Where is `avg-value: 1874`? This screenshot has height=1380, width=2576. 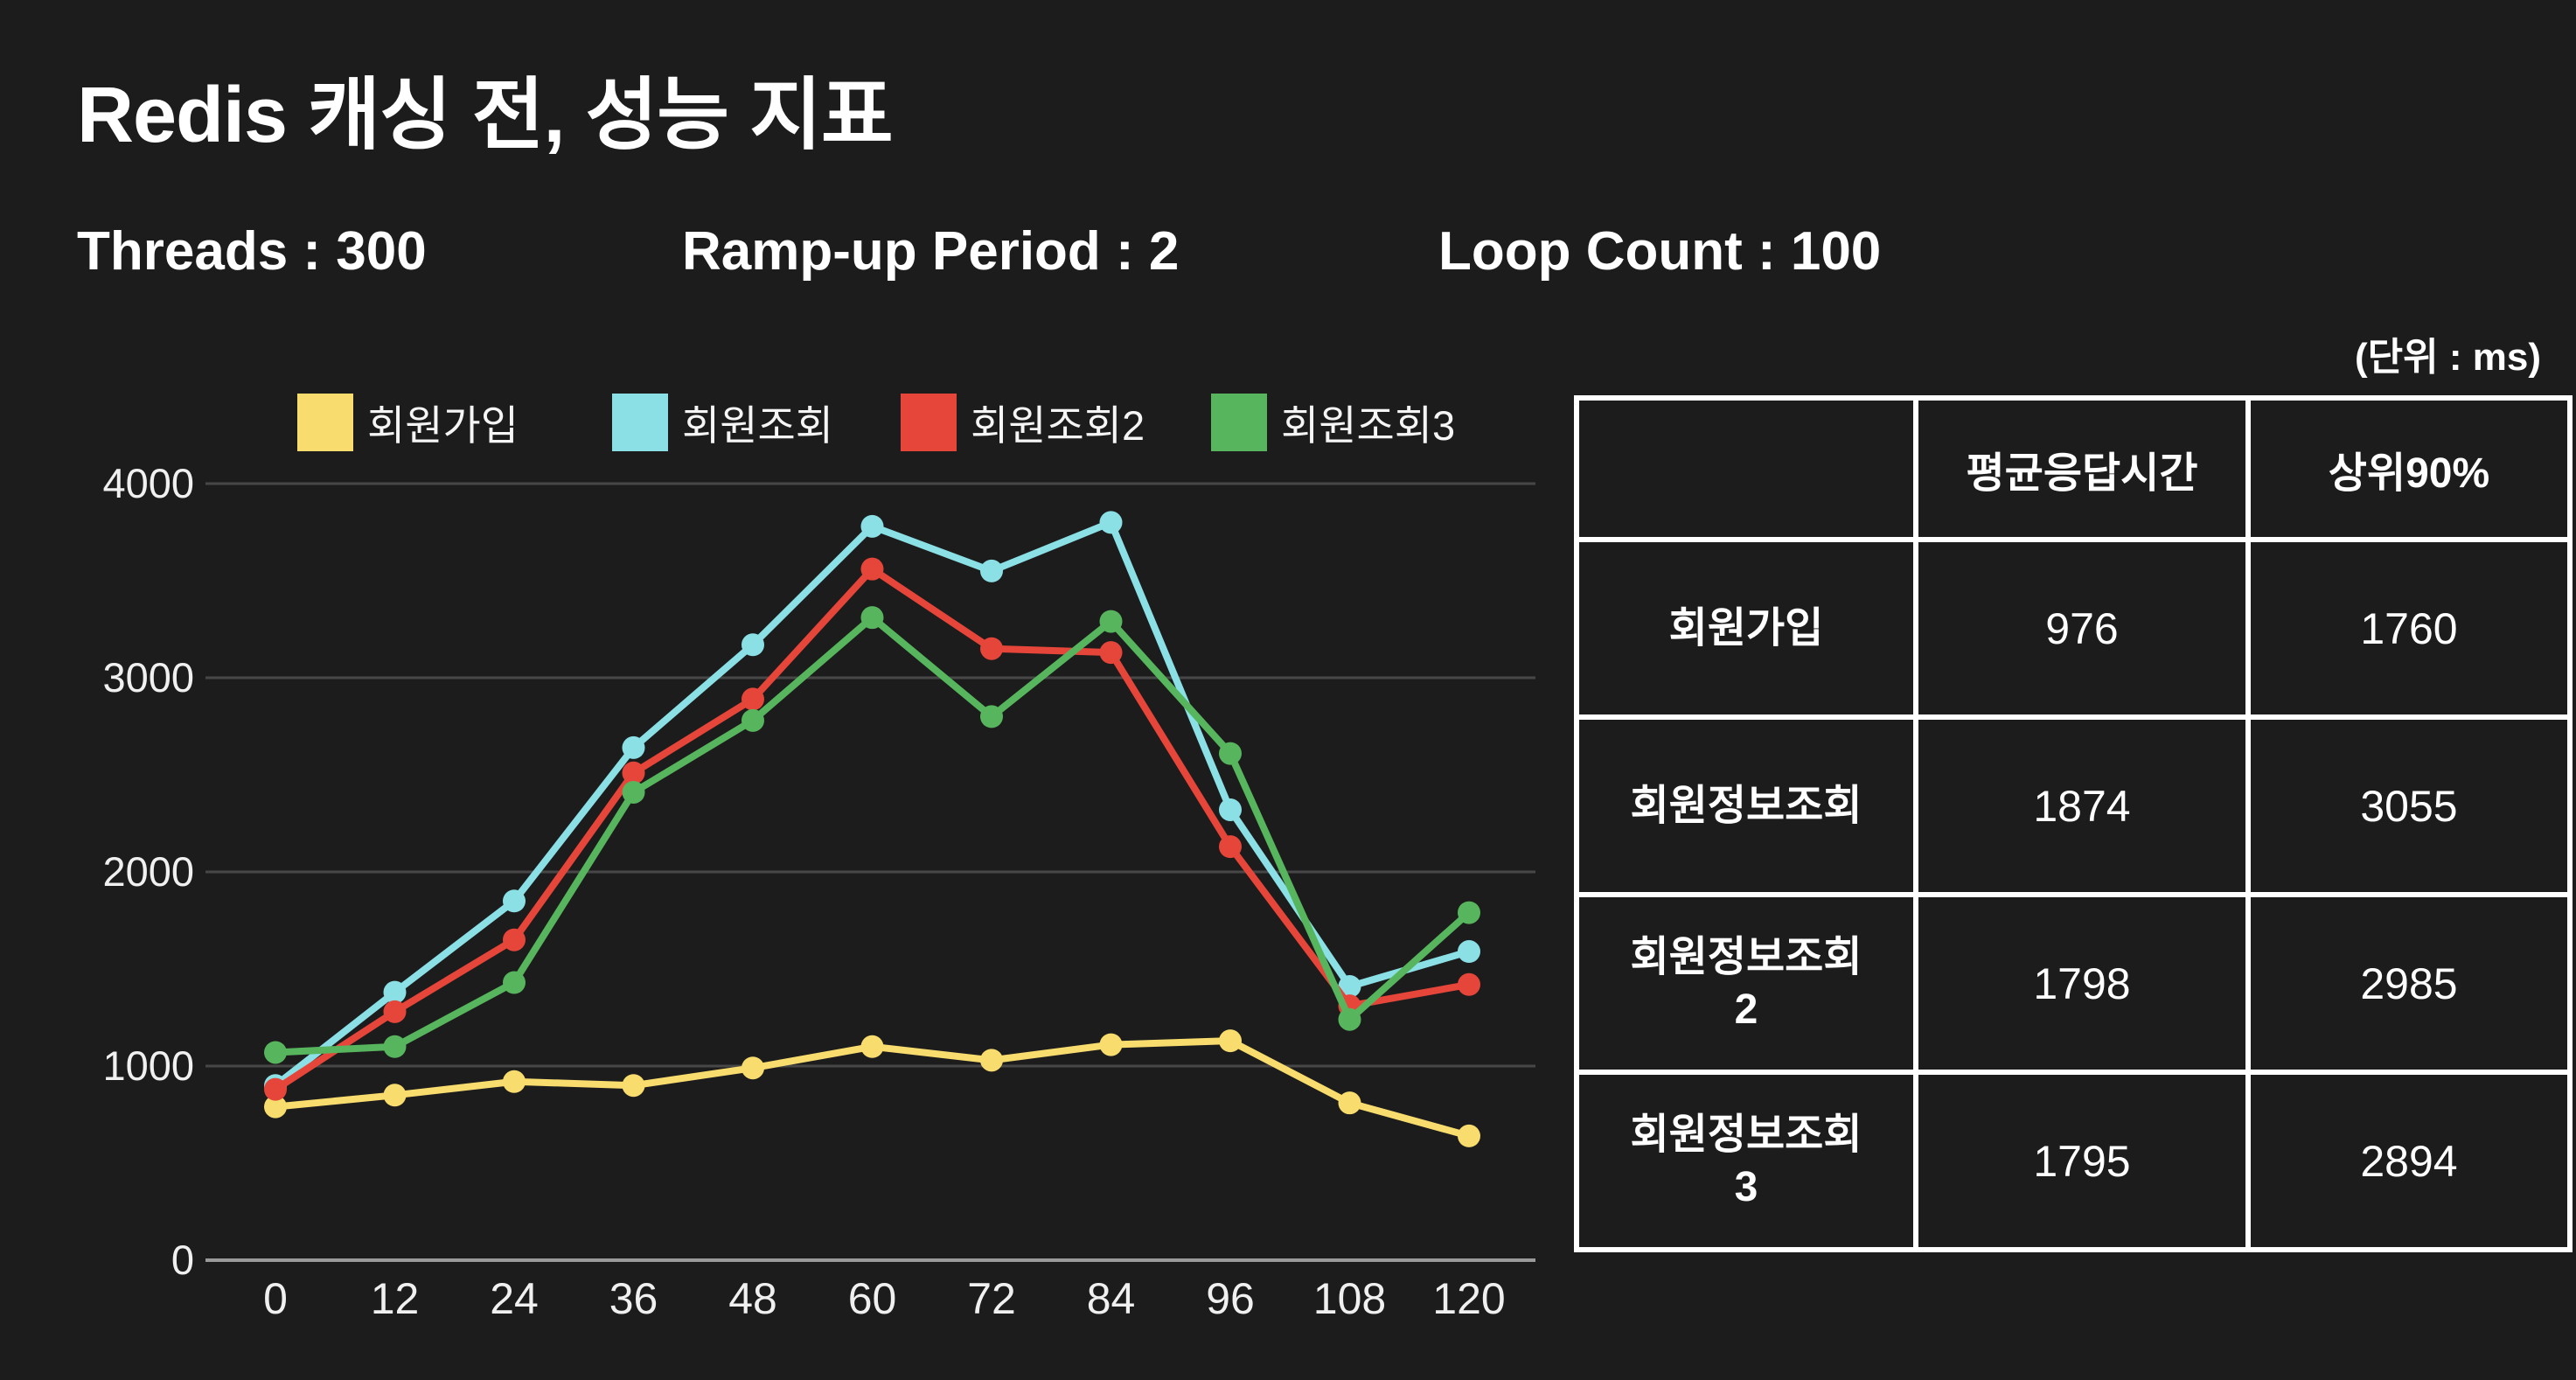
avg-value: 1874 is located at coordinates (2082, 806).